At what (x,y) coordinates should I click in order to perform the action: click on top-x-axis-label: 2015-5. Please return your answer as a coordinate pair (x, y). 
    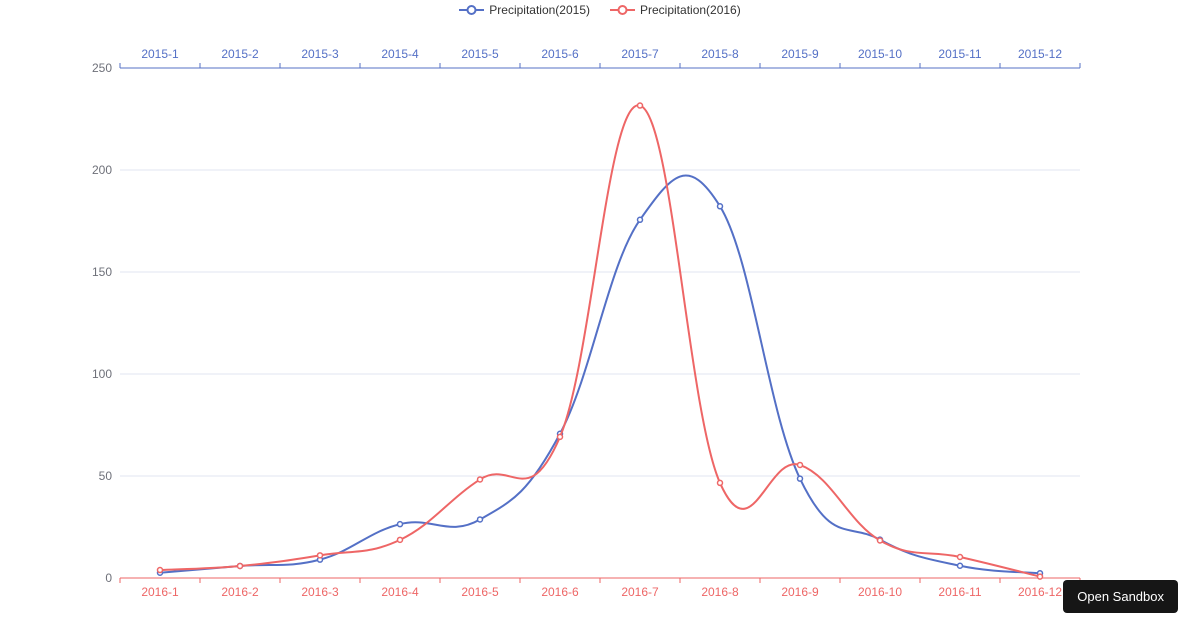
    Looking at the image, I should click on (480, 54).